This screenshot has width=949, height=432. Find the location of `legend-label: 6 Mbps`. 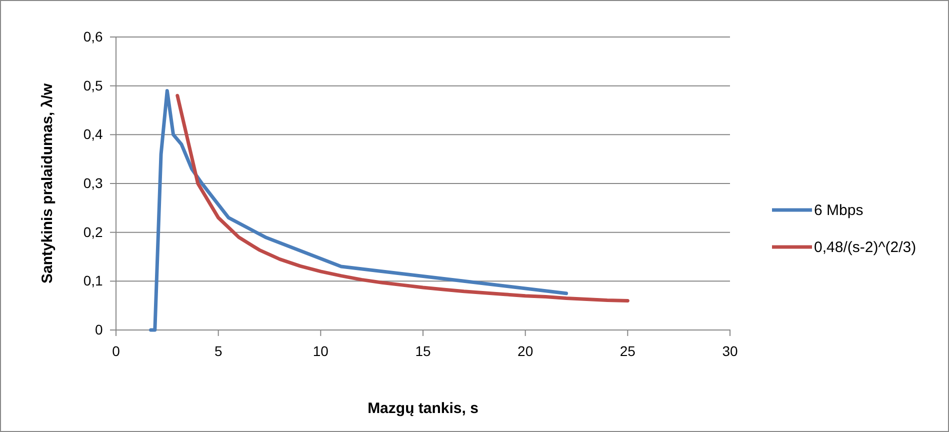

legend-label: 6 Mbps is located at coordinates (839, 210).